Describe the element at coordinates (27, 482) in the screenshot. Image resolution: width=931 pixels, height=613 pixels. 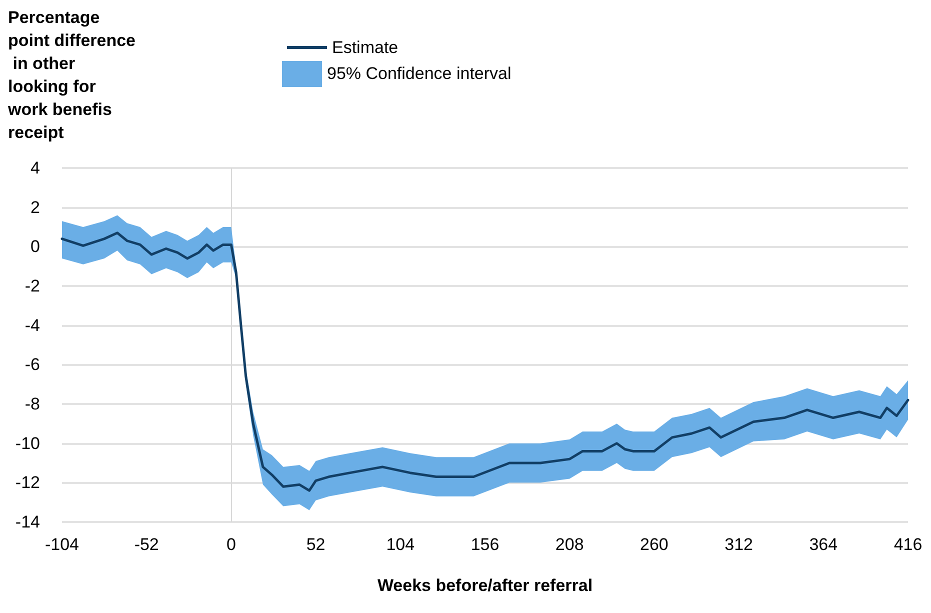
I see `y-tick-label: -12` at that location.